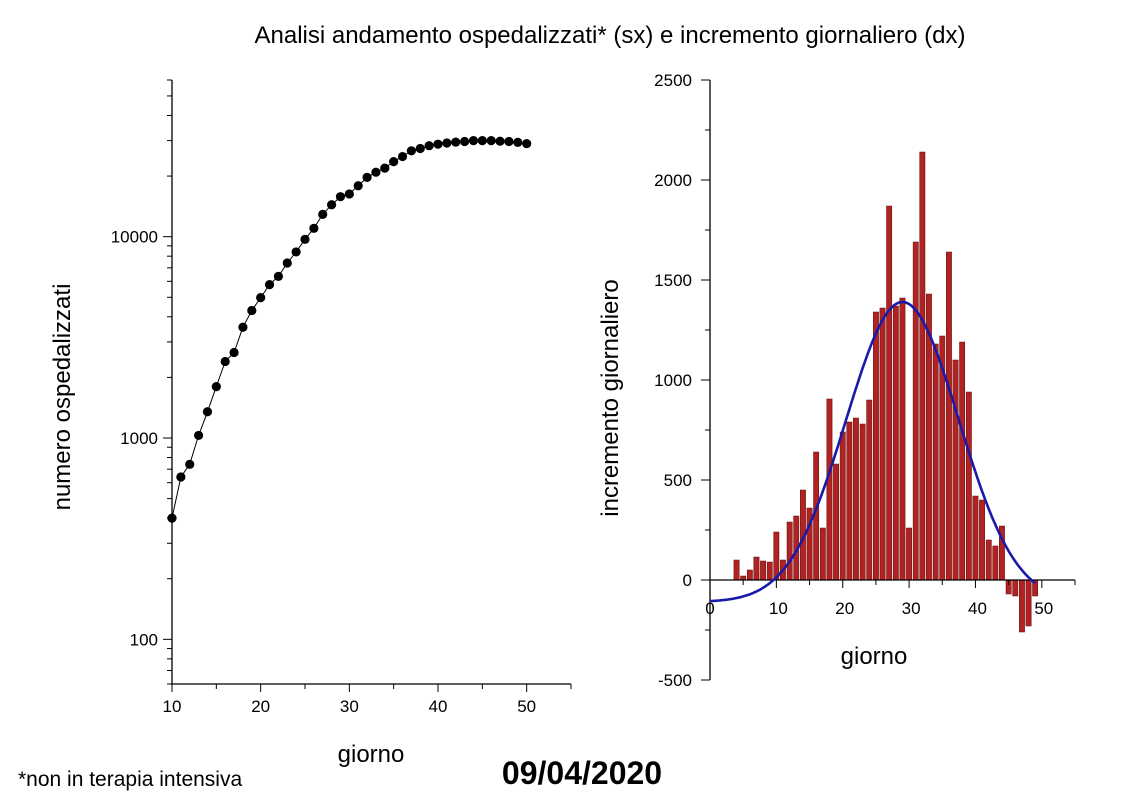 This screenshot has height=800, width=1141. I want to click on fit-curve-path, so click(873, 451).